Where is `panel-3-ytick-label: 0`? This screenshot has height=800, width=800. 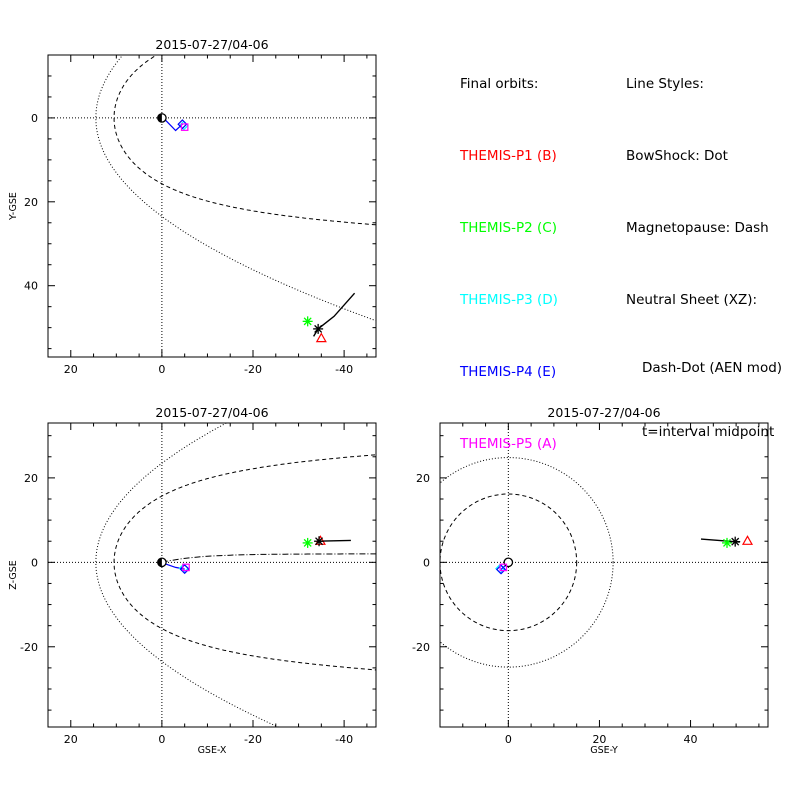 panel-3-ytick-label: 0 is located at coordinates (426, 562).